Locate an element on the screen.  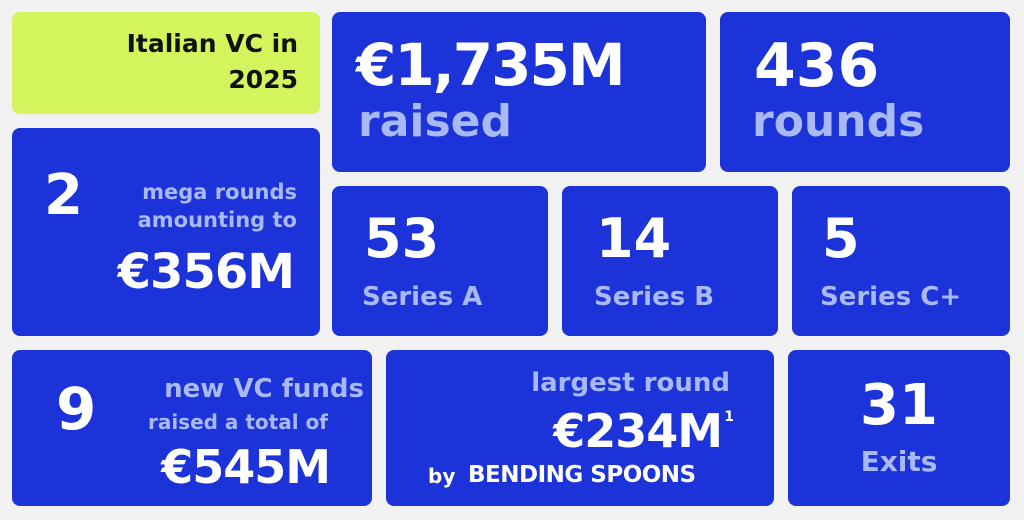
prefix: by is located at coordinates (442, 476).